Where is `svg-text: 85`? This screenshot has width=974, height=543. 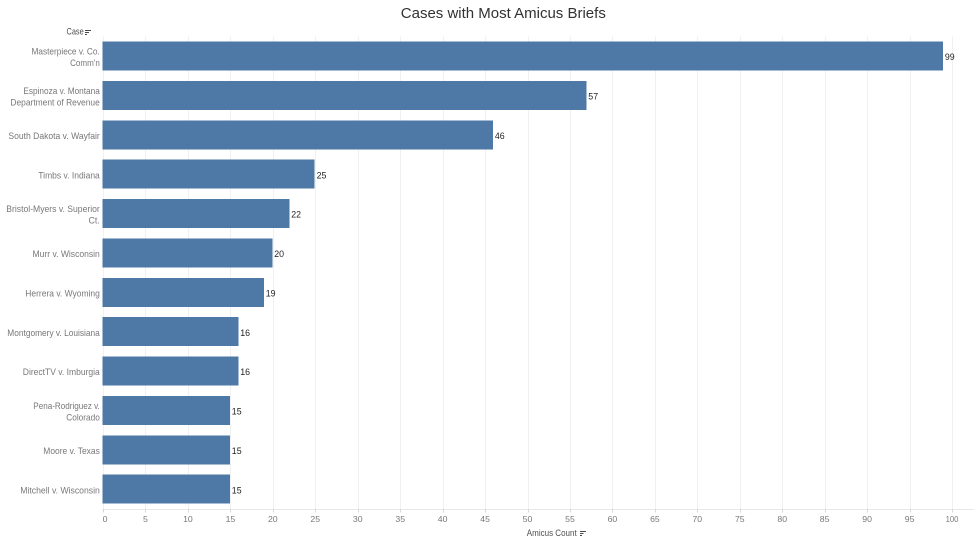 svg-text: 85 is located at coordinates (825, 519).